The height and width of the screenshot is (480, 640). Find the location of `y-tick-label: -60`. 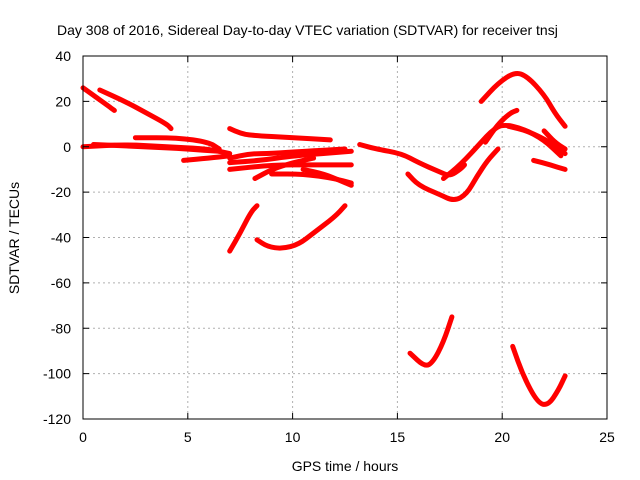

y-tick-label: -60 is located at coordinates (61, 283).